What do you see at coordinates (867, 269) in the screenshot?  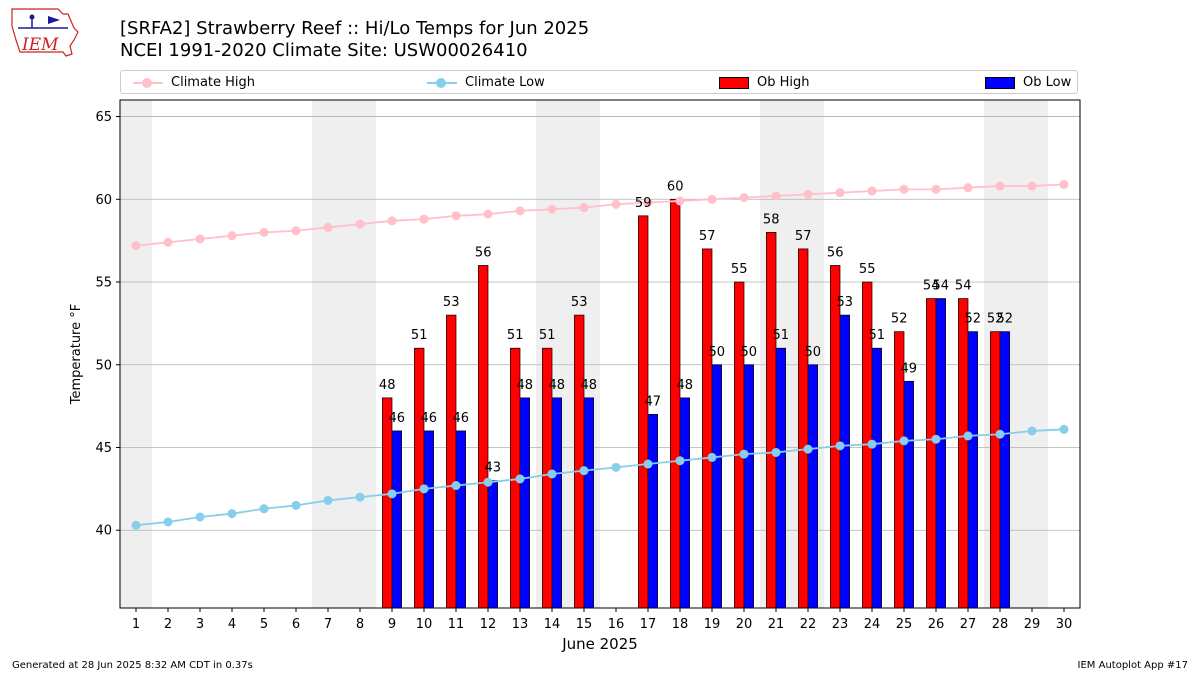 I see `bar-label-ob-high-24: 55` at bounding box center [867, 269].